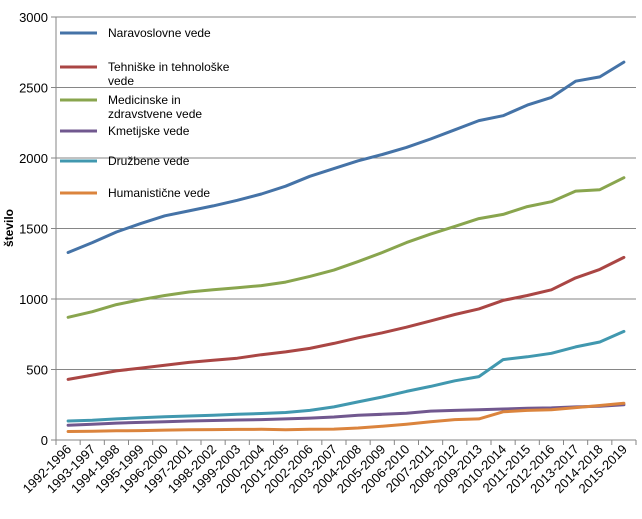 The image size is (642, 519). I want to click on legend-label: zdravstvene vede, so click(155, 114).